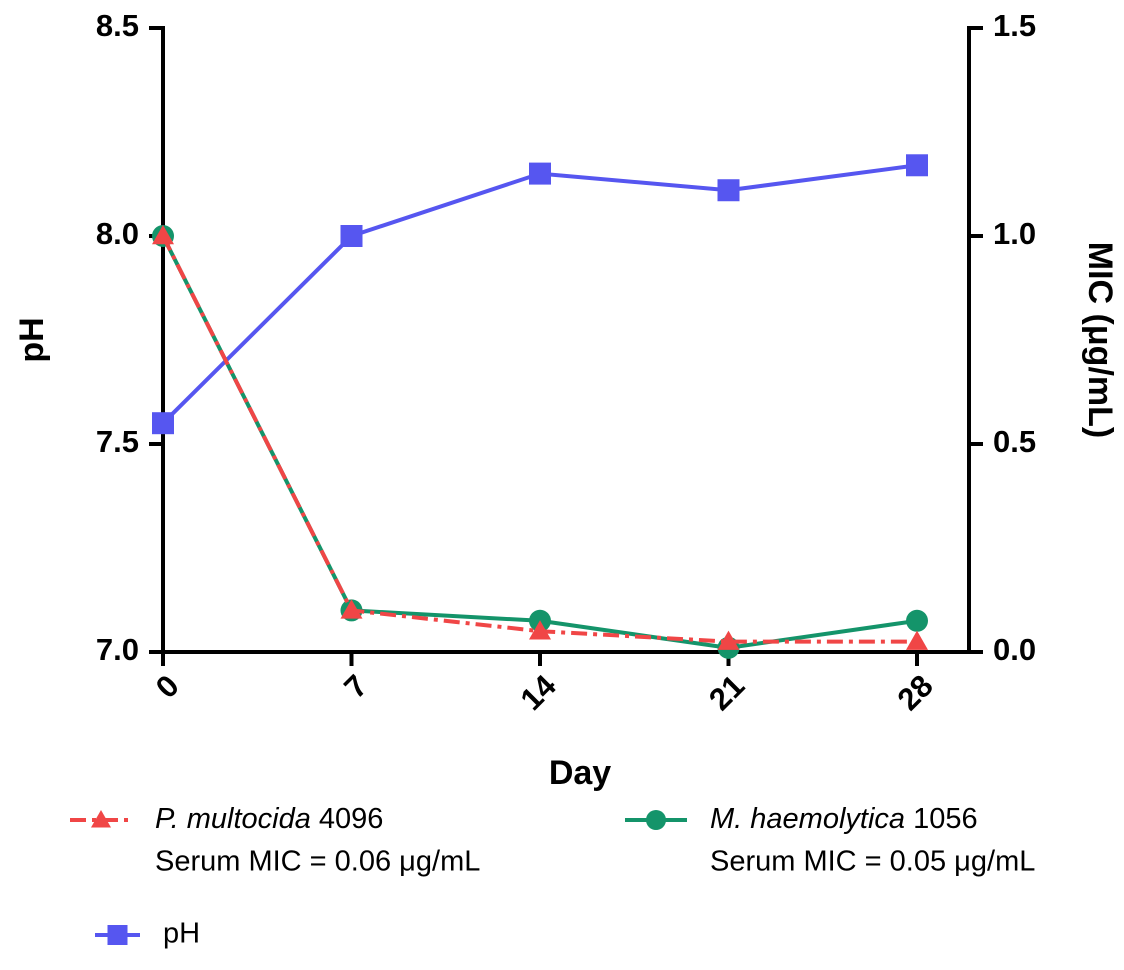  What do you see at coordinates (807, 819) in the screenshot?
I see `legend-name-italic: M. haemolytica` at bounding box center [807, 819].